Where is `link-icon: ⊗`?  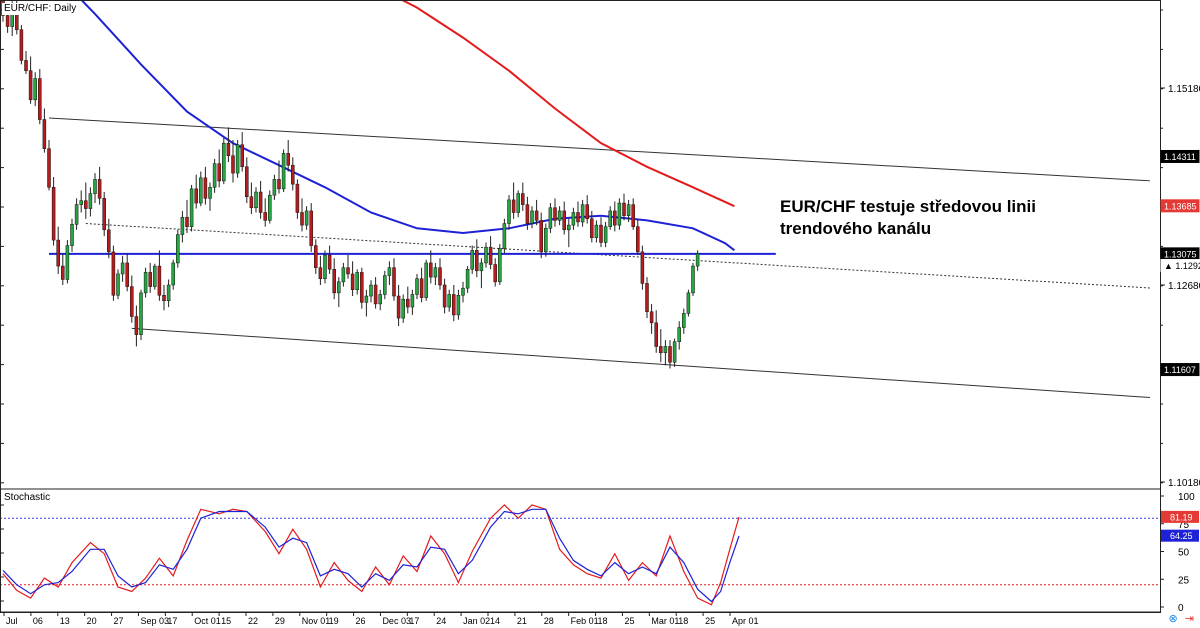
link-icon: ⊗ is located at coordinates (1173, 619).